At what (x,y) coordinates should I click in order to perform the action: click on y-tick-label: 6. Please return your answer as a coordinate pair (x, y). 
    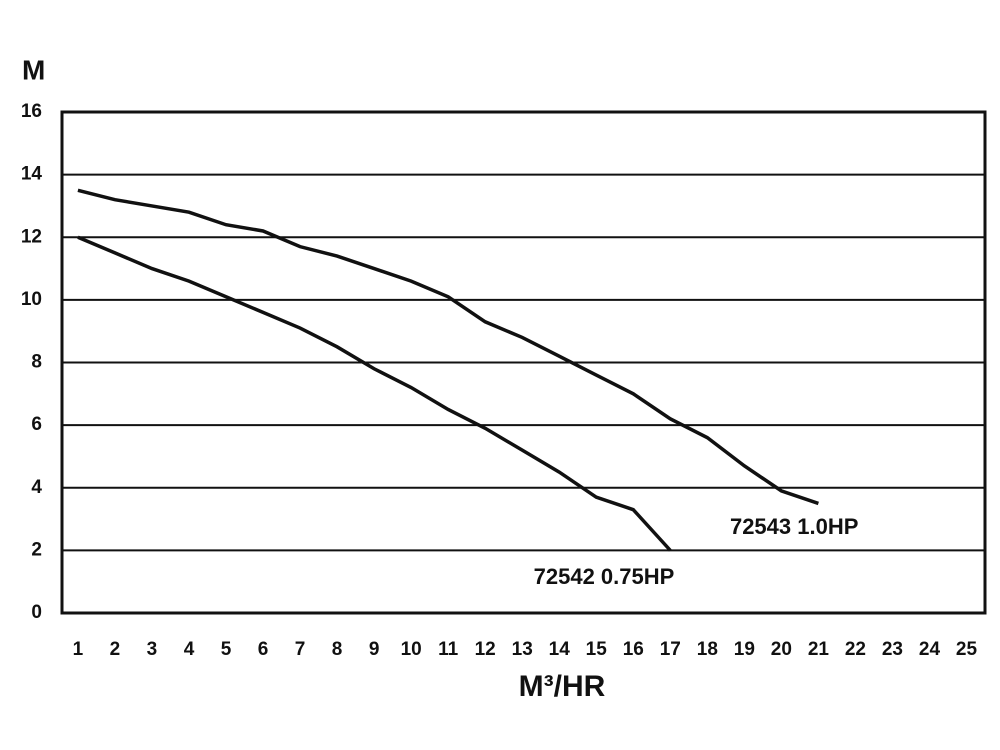
    Looking at the image, I should click on (36, 424).